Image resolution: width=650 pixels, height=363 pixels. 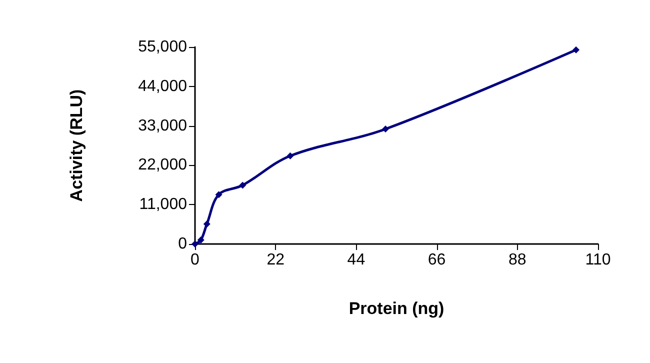 I want to click on x-tick-label: 0, so click(x=195, y=260).